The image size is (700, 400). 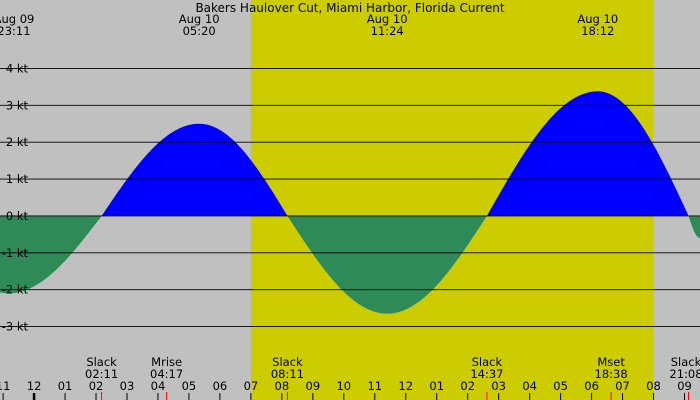 What do you see at coordinates (486, 374) in the screenshot?
I see `event-time-label: 14:37` at bounding box center [486, 374].